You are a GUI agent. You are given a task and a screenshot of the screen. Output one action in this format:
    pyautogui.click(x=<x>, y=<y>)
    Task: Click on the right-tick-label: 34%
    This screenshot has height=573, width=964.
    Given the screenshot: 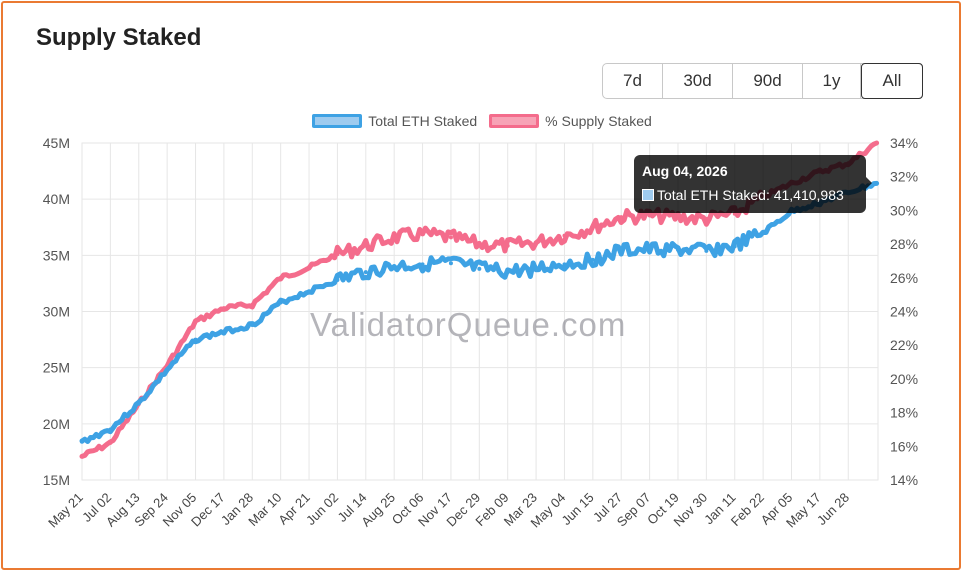 What is the action you would take?
    pyautogui.click(x=904, y=143)
    